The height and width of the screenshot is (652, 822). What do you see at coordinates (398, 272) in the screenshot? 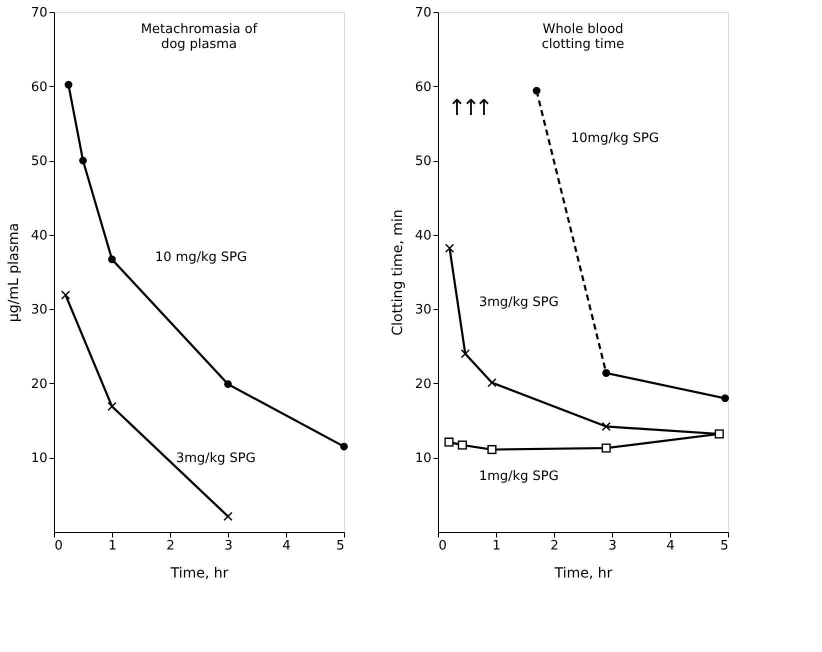
I see `y-axis-title: Clotting time, min` at bounding box center [398, 272].